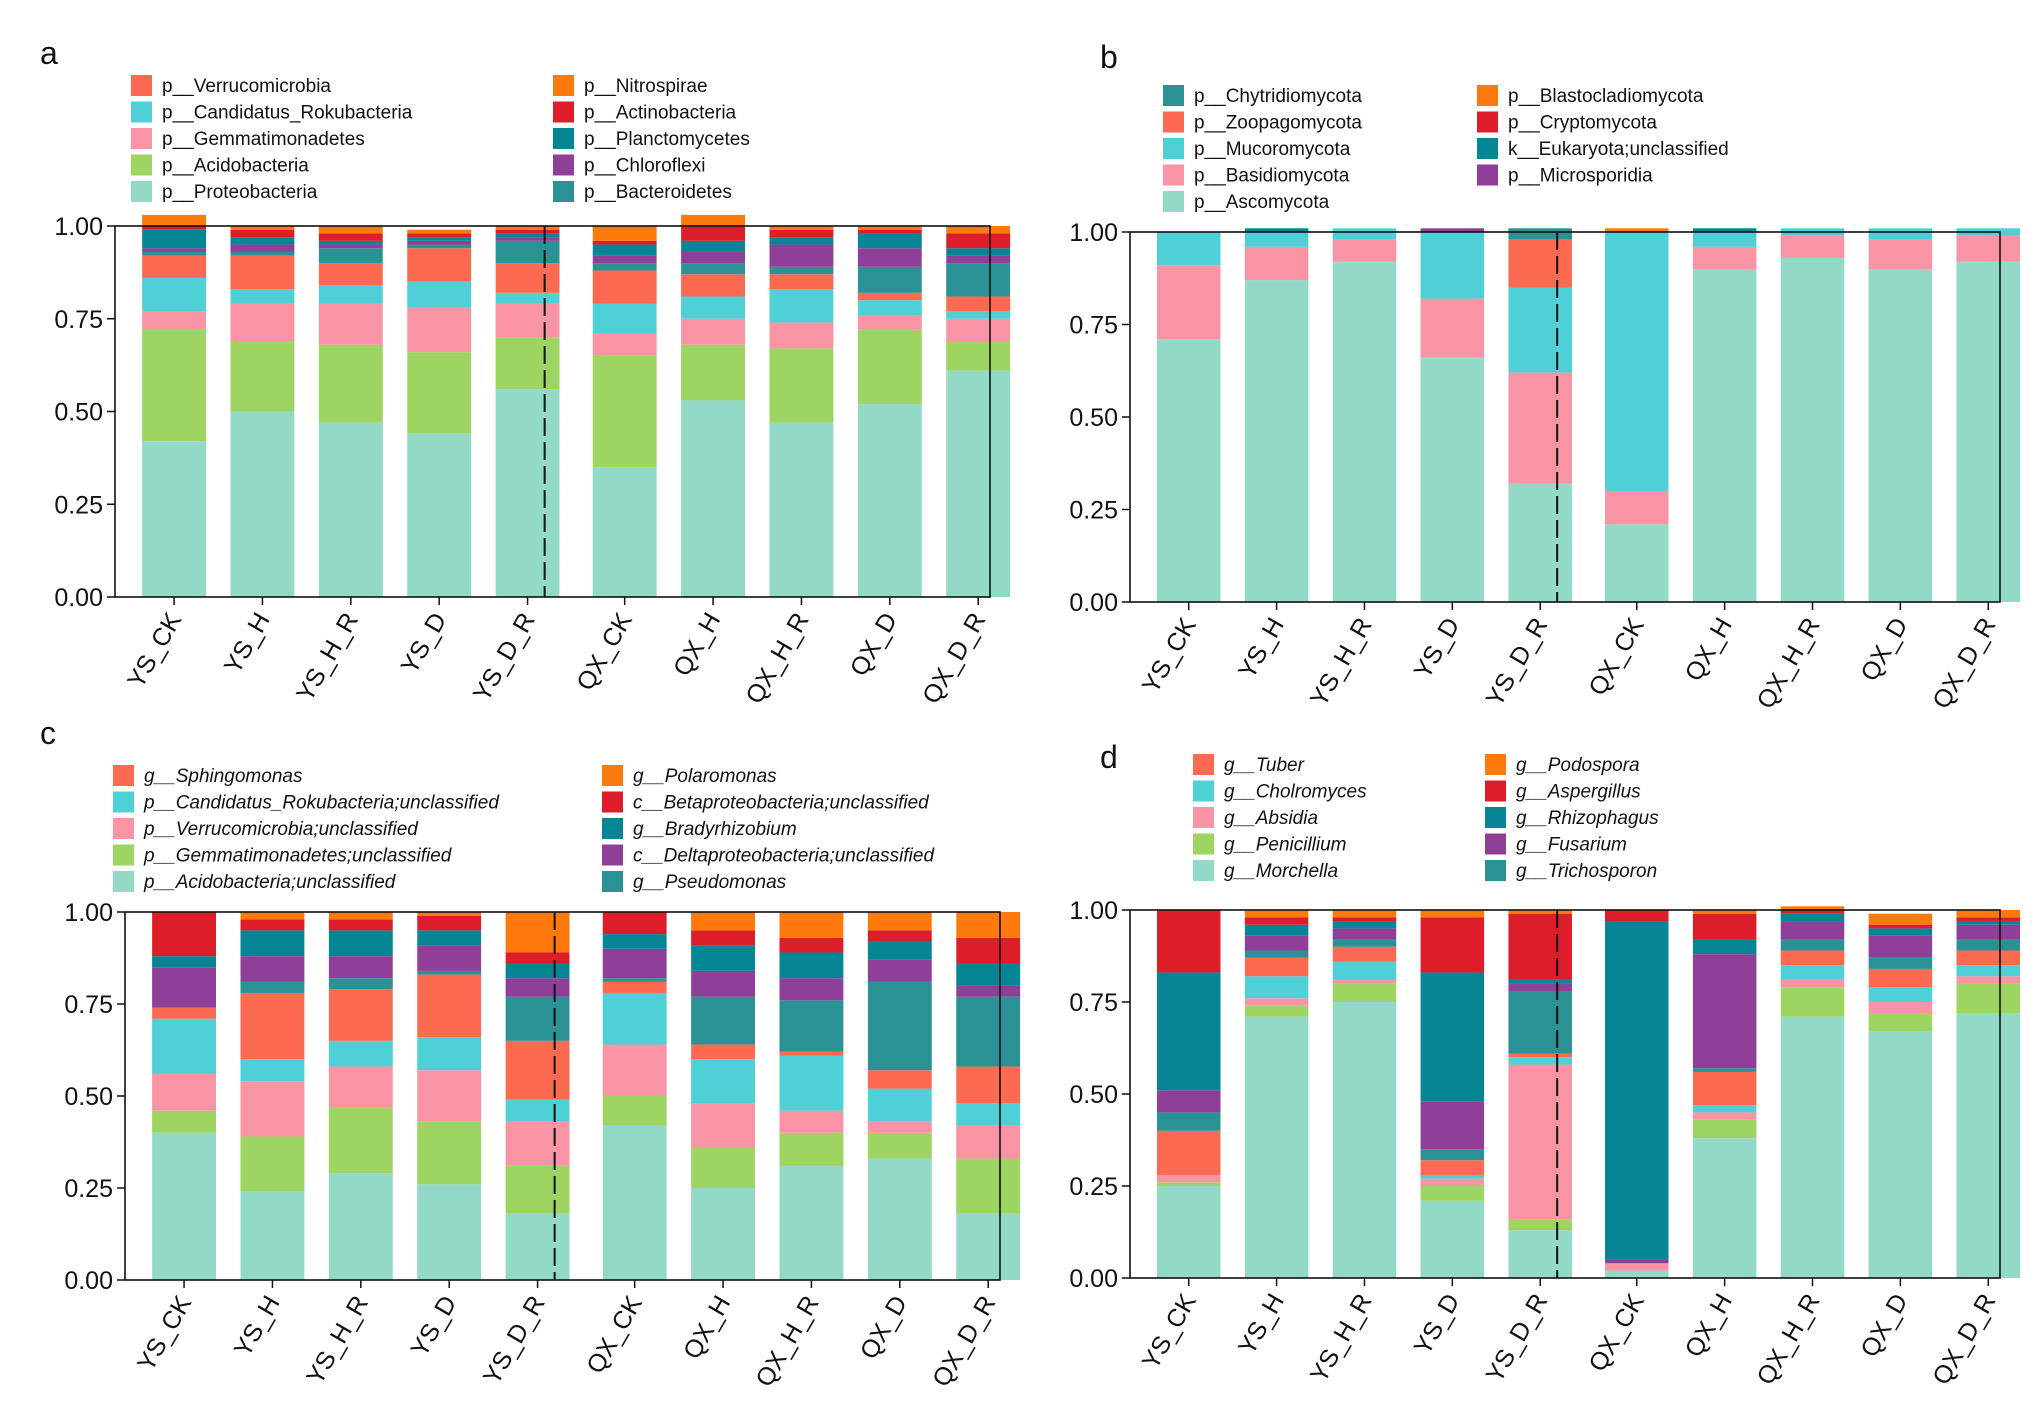 This screenshot has width=2032, height=1419. Describe the element at coordinates (1580, 176) in the screenshot. I see `legend-label: p__Microsporidia` at that location.